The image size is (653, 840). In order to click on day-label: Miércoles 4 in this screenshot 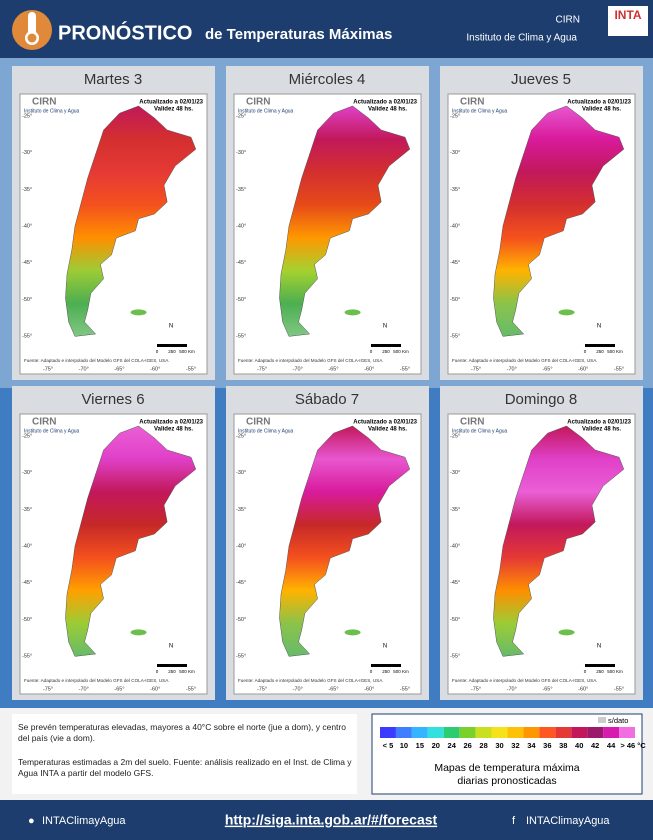, I will do `click(327, 79)`.